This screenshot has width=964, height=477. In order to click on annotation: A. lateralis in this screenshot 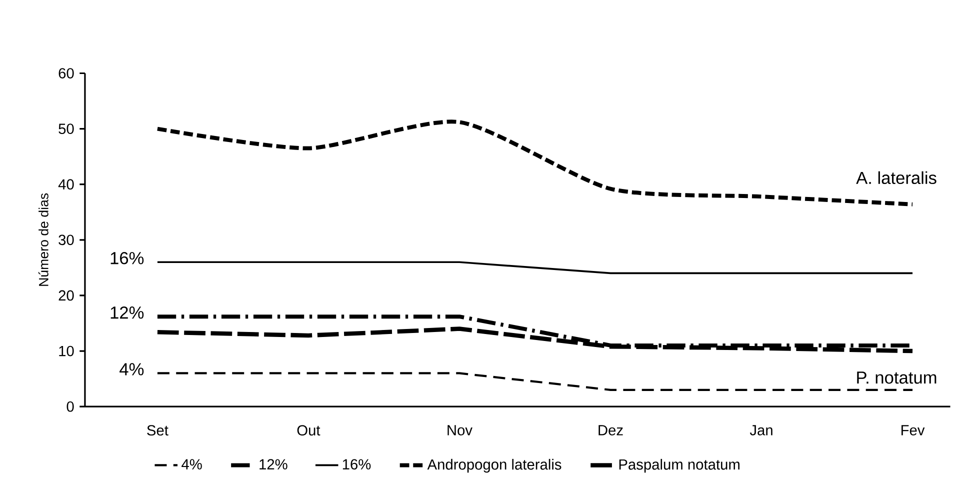, I will do `click(896, 177)`.